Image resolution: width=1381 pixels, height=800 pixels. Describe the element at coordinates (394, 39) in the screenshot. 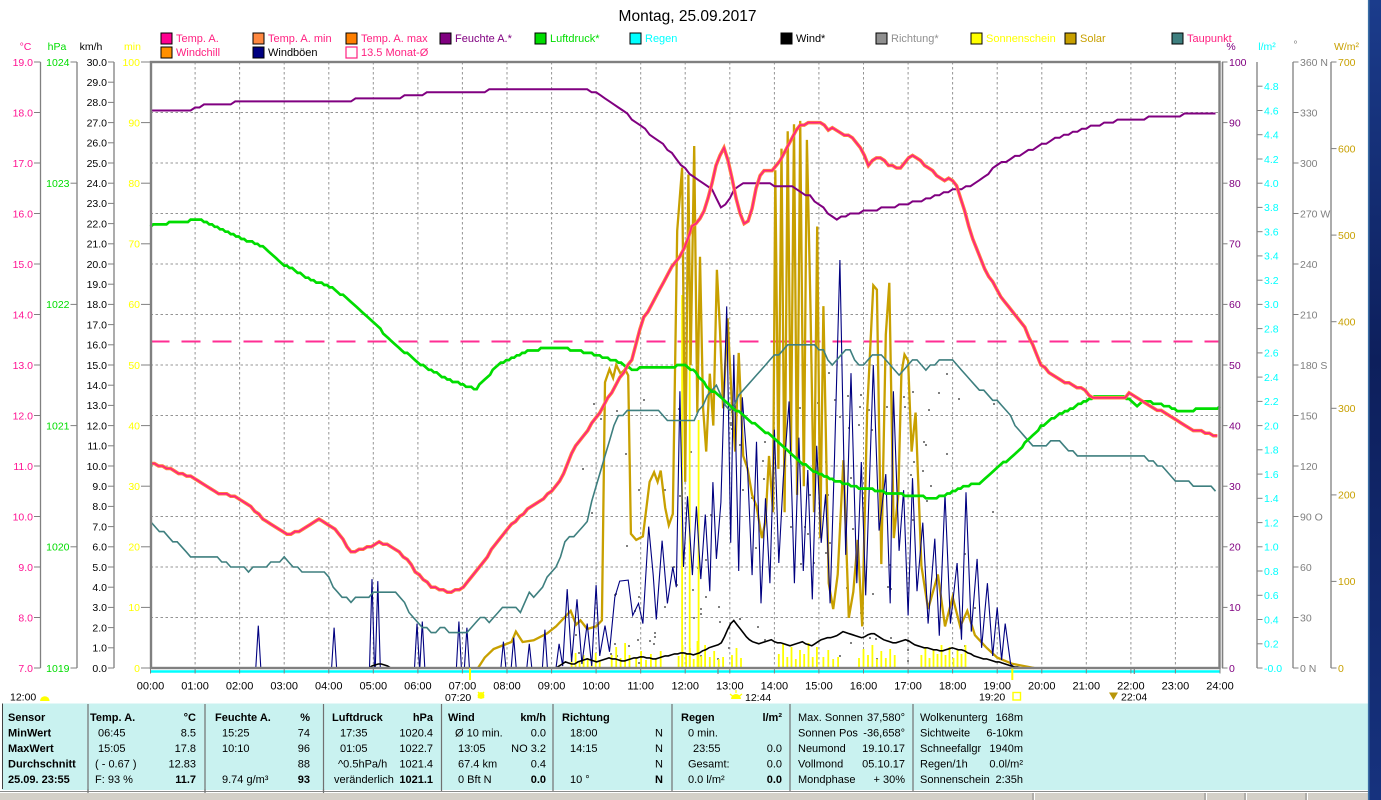

I see `svg-text: Temp. A. max` at that location.